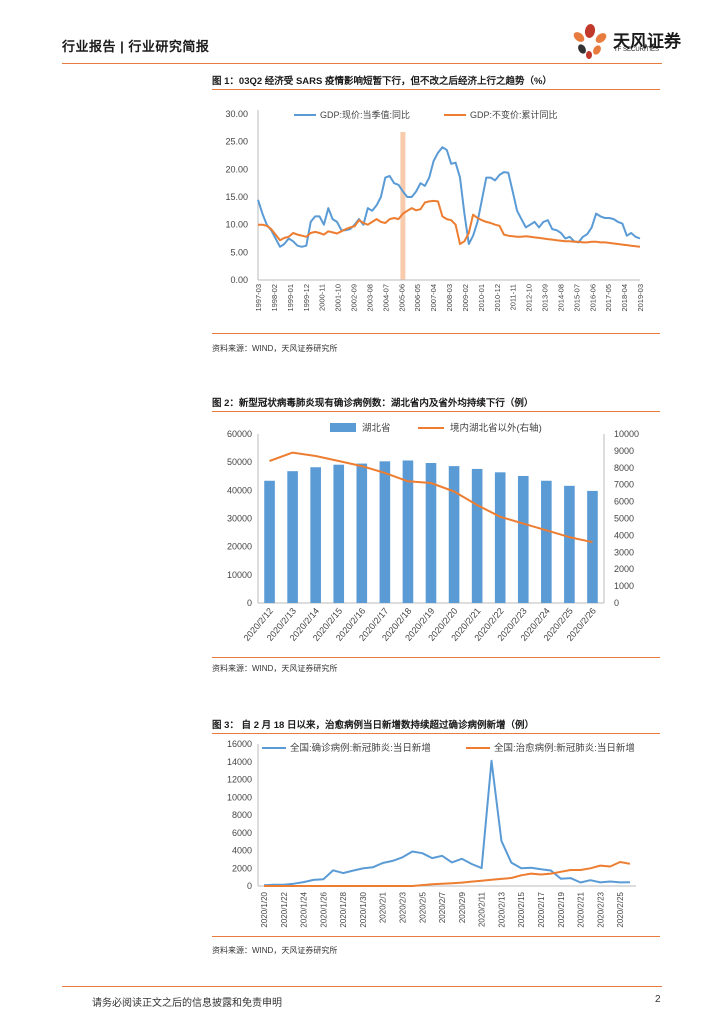  I want to click on x-tick-label: 2012-10, so click(529, 298).